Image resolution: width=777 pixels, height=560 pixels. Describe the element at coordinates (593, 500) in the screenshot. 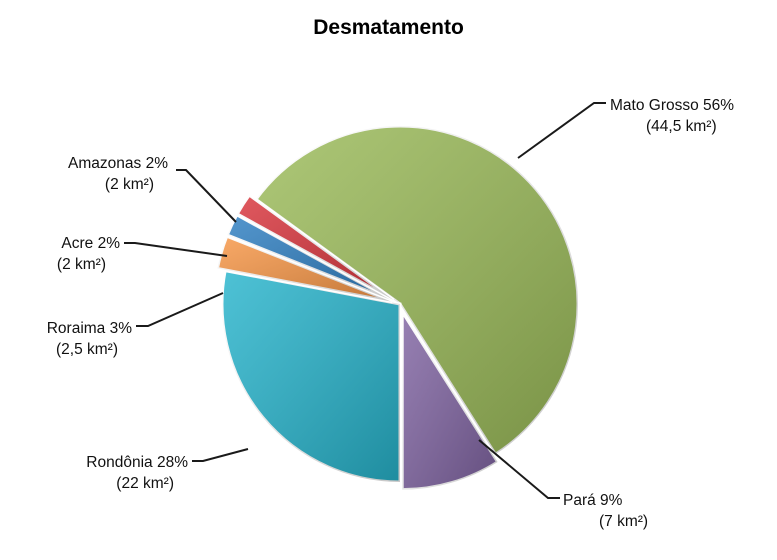

I see `slice-name-pct: Pará 9%` at that location.